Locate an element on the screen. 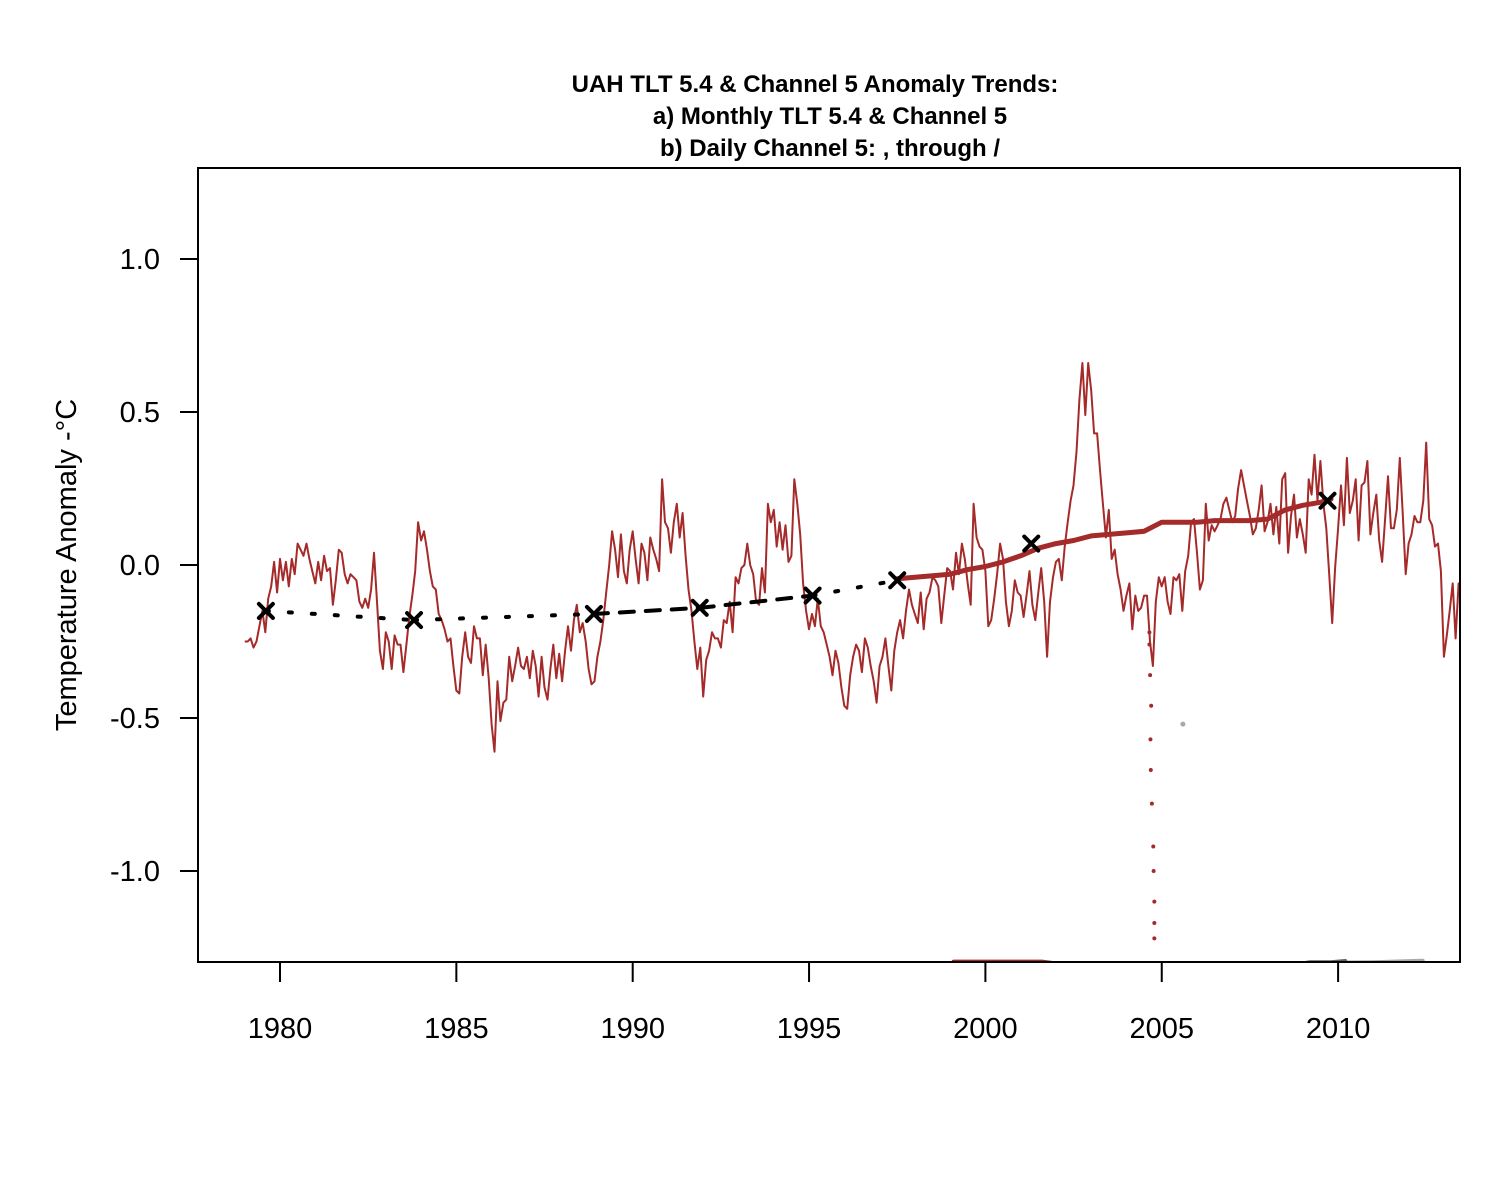 This screenshot has width=1500, height=1200. title-line-1: UAH TLT 5.4 & Channel 5 Anomaly Trends: is located at coordinates (815, 84).